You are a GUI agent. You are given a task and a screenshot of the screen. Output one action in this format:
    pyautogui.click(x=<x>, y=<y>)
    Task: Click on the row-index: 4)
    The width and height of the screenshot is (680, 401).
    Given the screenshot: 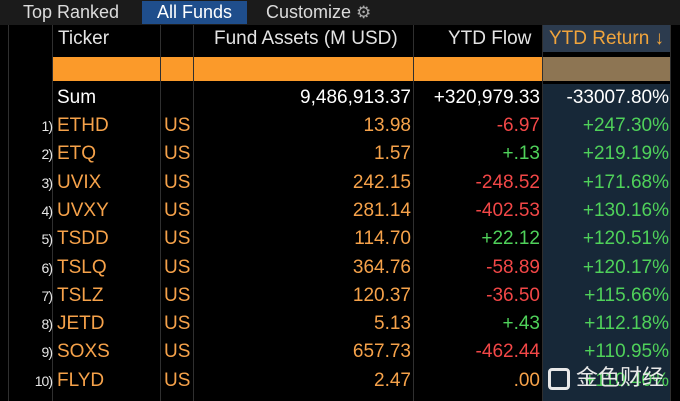 What is the action you would take?
    pyautogui.click(x=47, y=210)
    